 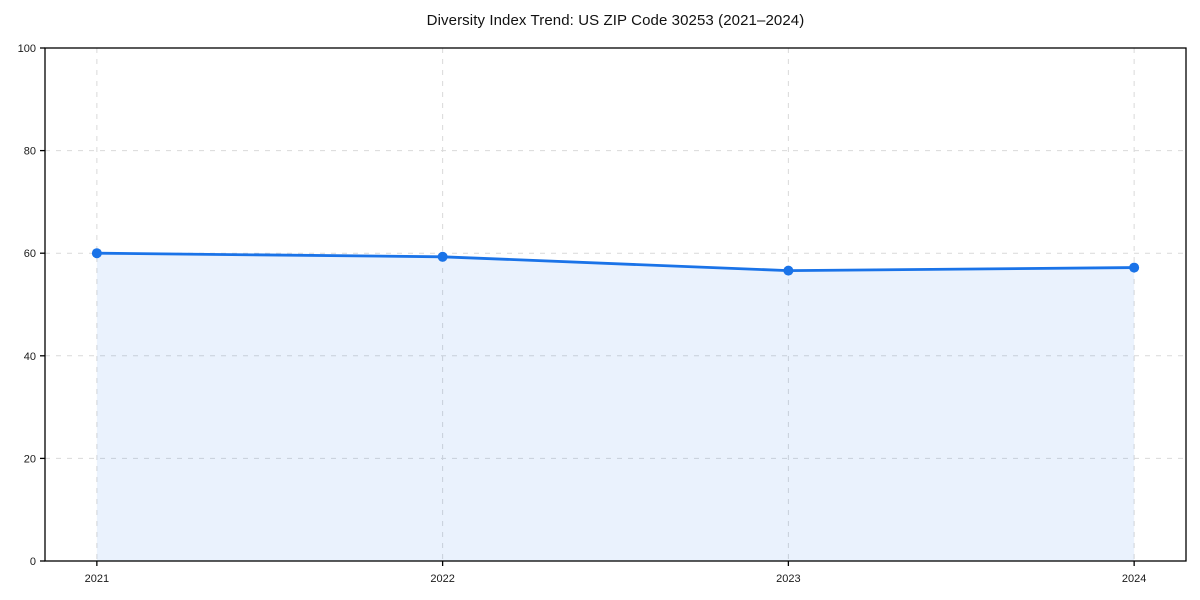 What do you see at coordinates (30, 459) in the screenshot?
I see `y-tick-label: 20` at bounding box center [30, 459].